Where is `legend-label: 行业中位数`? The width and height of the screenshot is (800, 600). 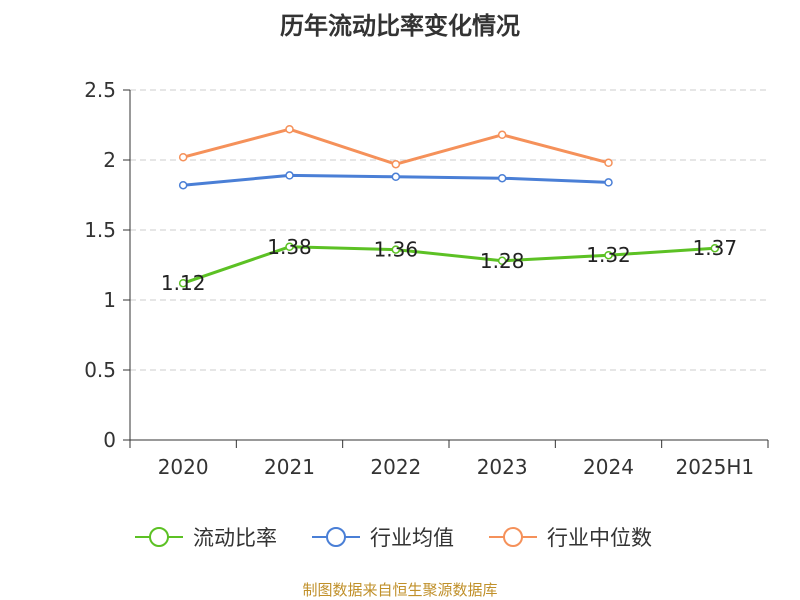 legend-label: 行业中位数 is located at coordinates (599, 538).